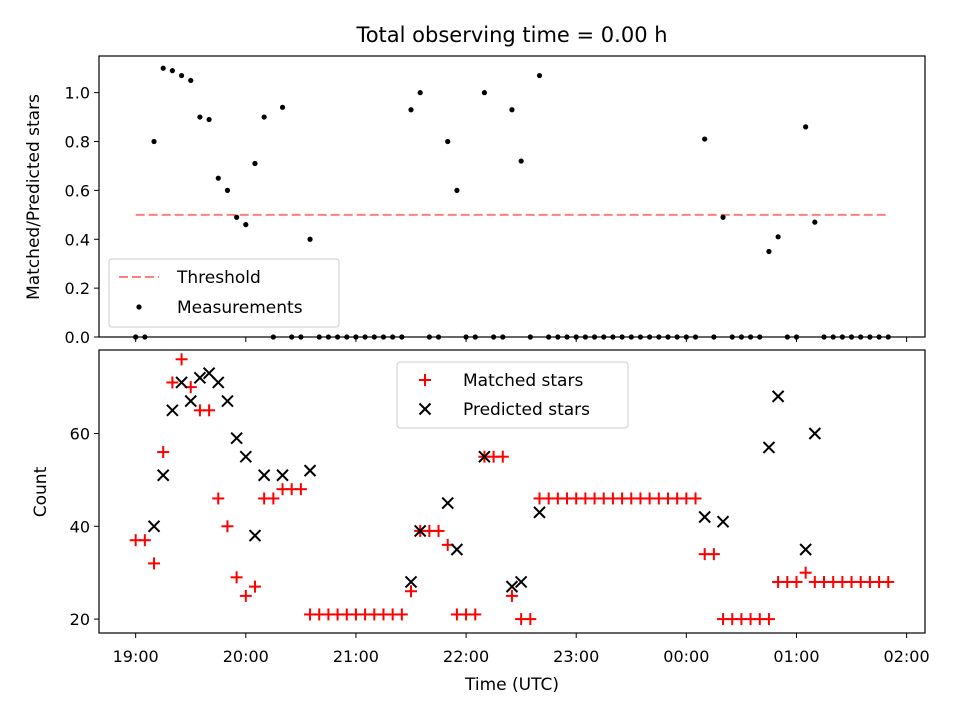  What do you see at coordinates (80, 526) in the screenshot?
I see `bottom-y-tick-label: 40` at bounding box center [80, 526].